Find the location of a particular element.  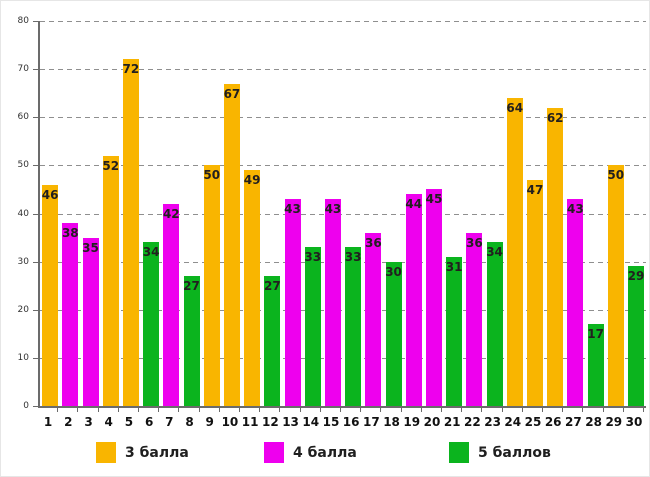

bar-29: 50 is located at coordinates (616, 285).